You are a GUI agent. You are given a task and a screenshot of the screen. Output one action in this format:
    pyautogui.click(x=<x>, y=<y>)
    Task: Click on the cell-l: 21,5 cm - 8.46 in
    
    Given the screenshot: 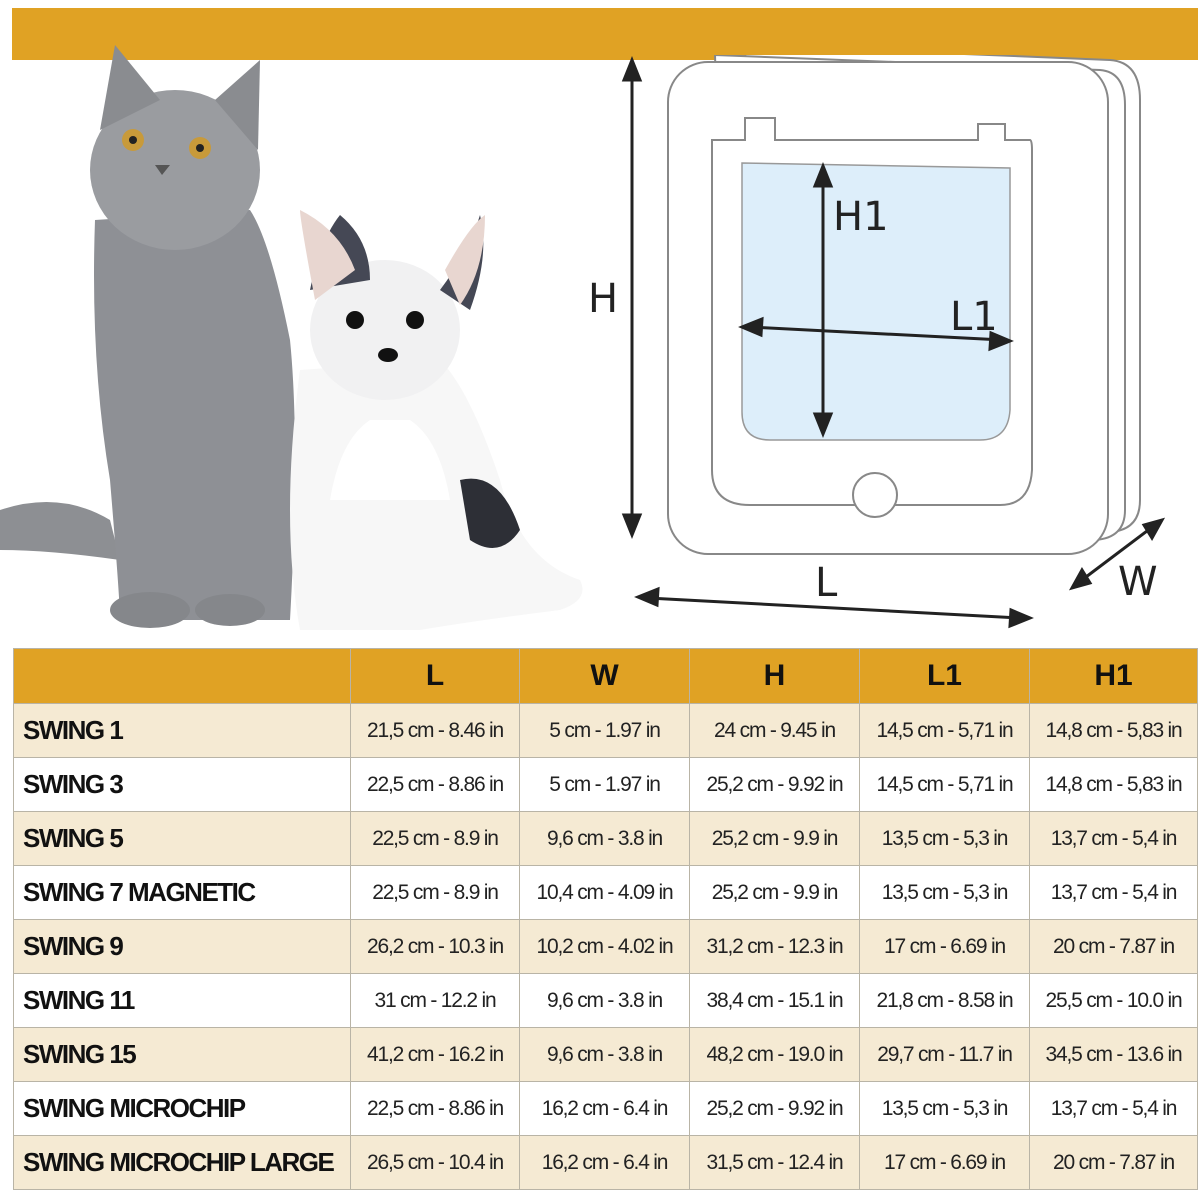 What is the action you would take?
    pyautogui.click(x=435, y=730)
    